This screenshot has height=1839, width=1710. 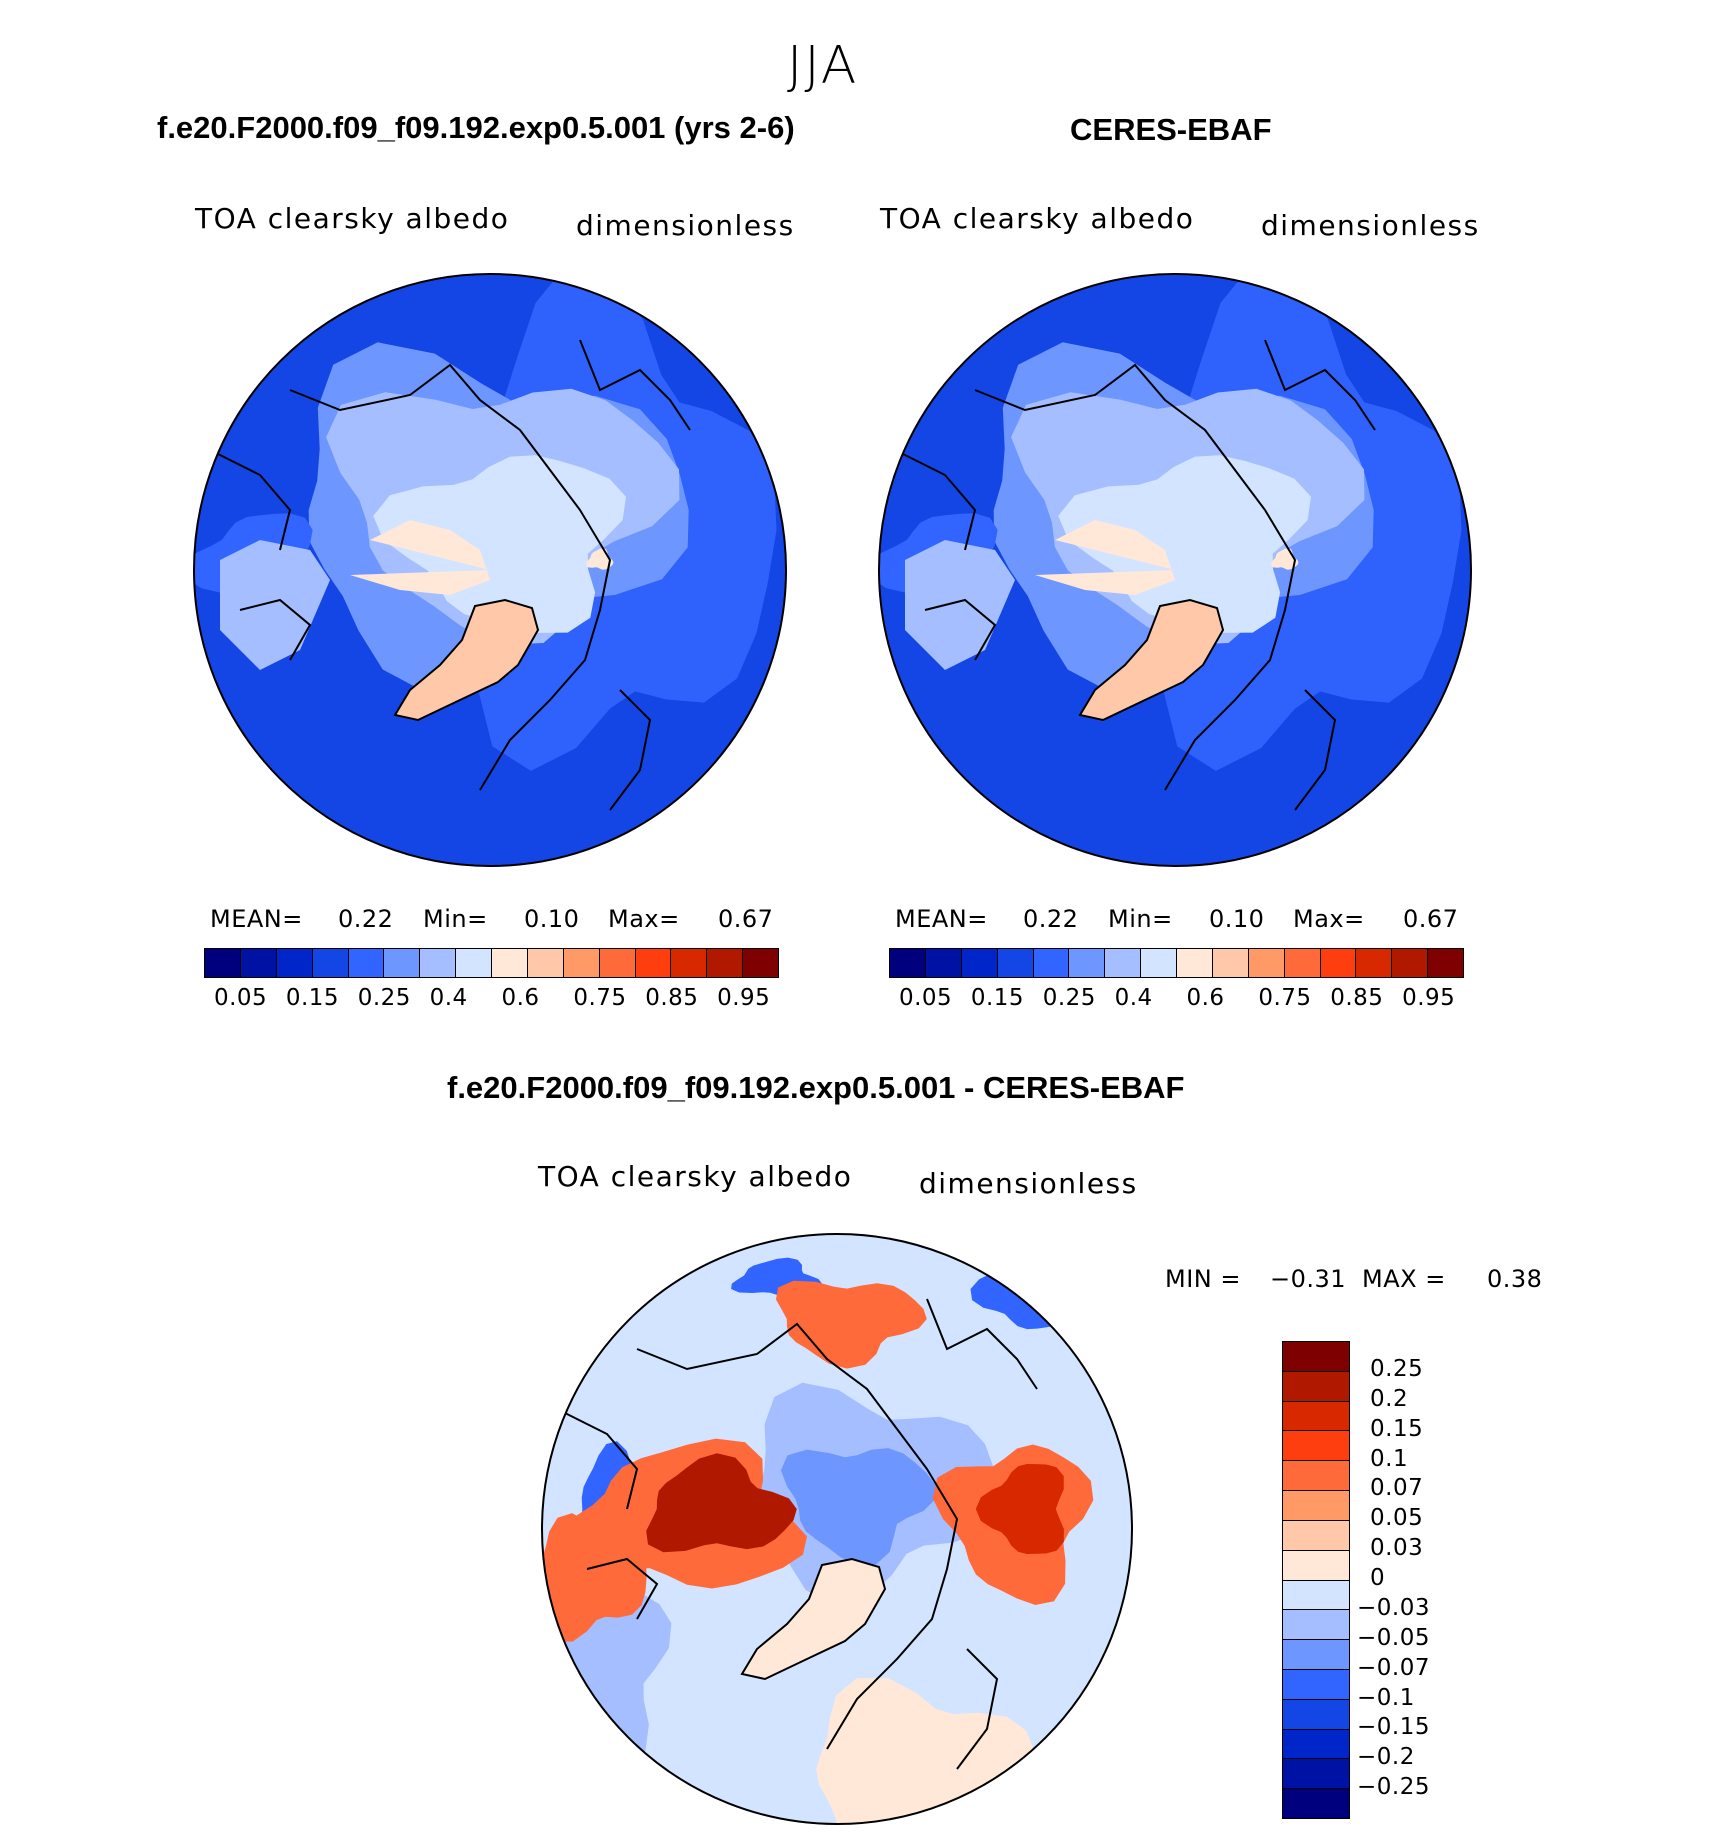 What do you see at coordinates (240, 998) in the screenshot?
I see `panel1-colorbar-tick-label: 0.05` at bounding box center [240, 998].